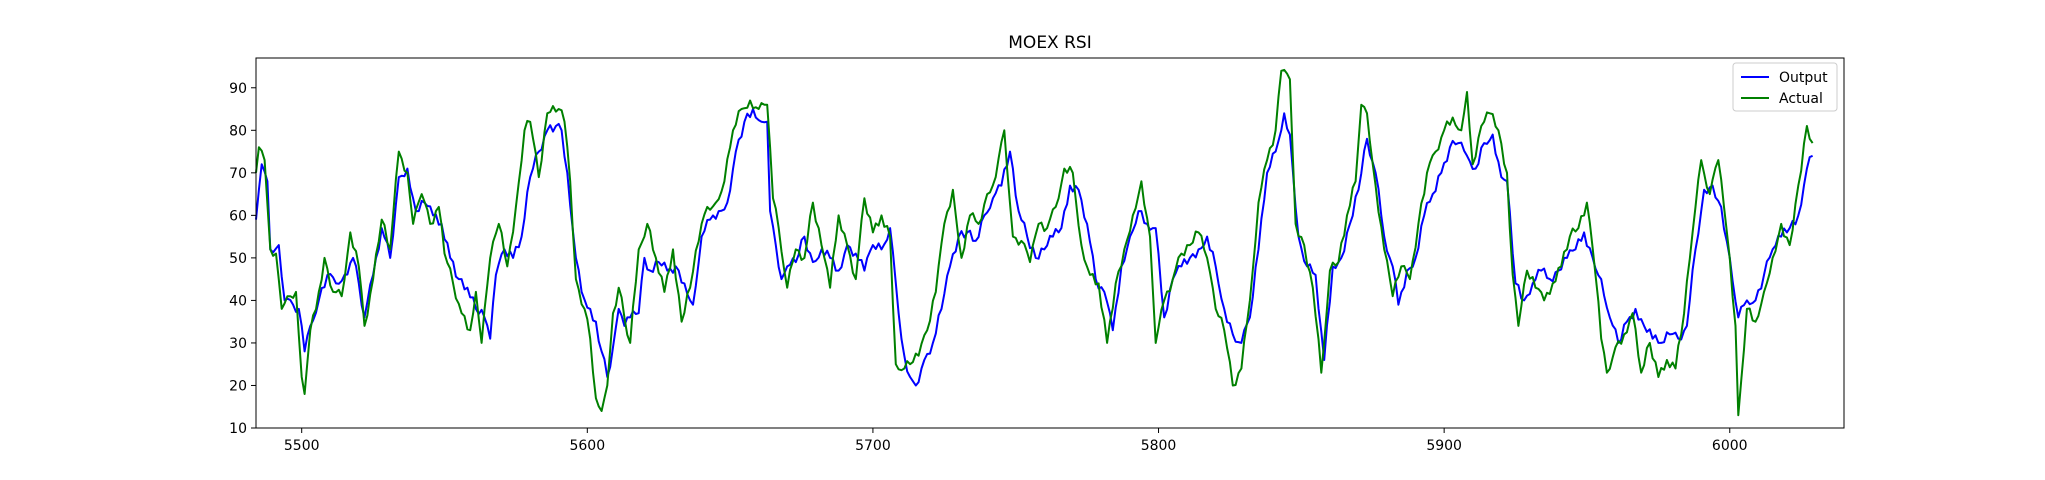  I want to click on x-tick-label: 5600, so click(587, 446).